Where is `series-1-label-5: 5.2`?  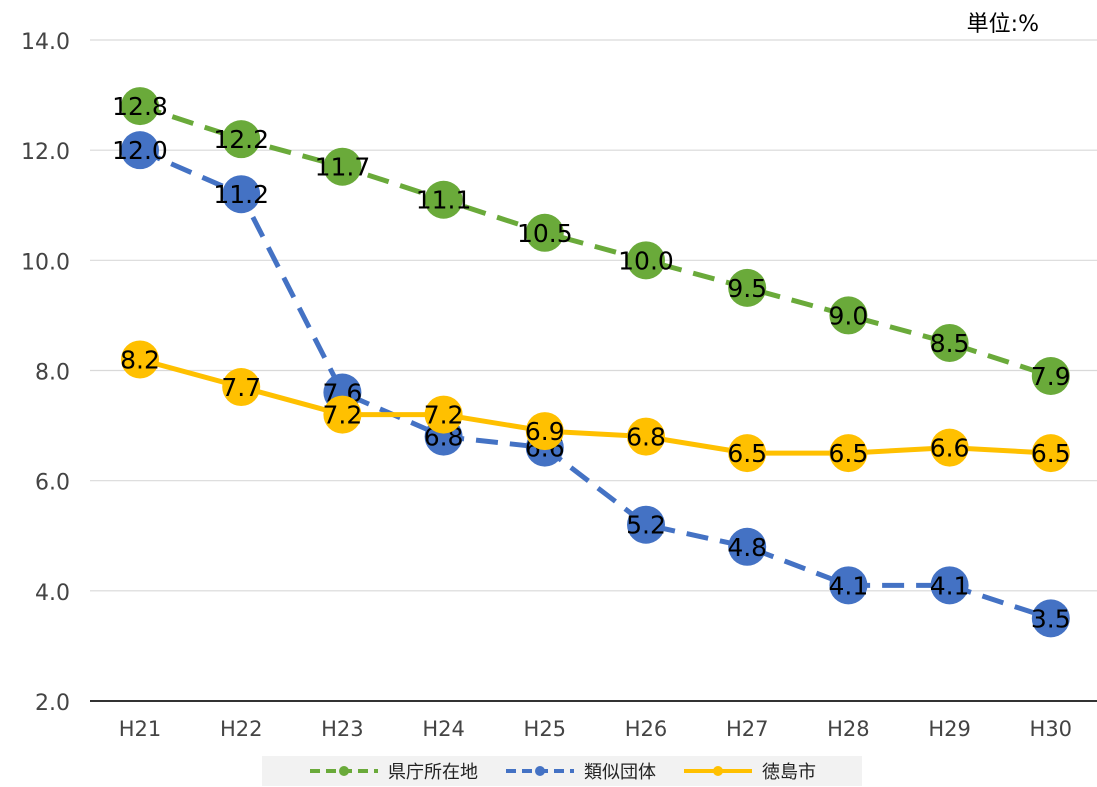
series-1-label-5: 5.2 is located at coordinates (646, 525).